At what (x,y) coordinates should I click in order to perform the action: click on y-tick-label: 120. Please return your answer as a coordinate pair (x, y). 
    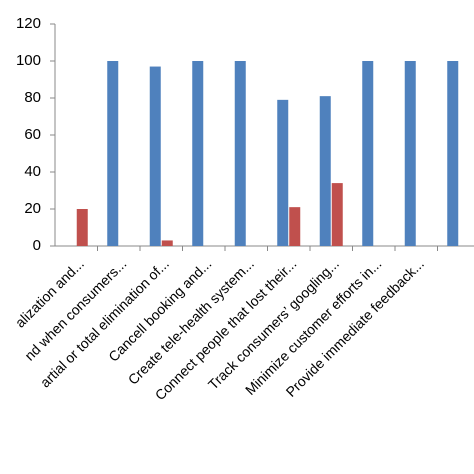
    Looking at the image, I should click on (28, 23).